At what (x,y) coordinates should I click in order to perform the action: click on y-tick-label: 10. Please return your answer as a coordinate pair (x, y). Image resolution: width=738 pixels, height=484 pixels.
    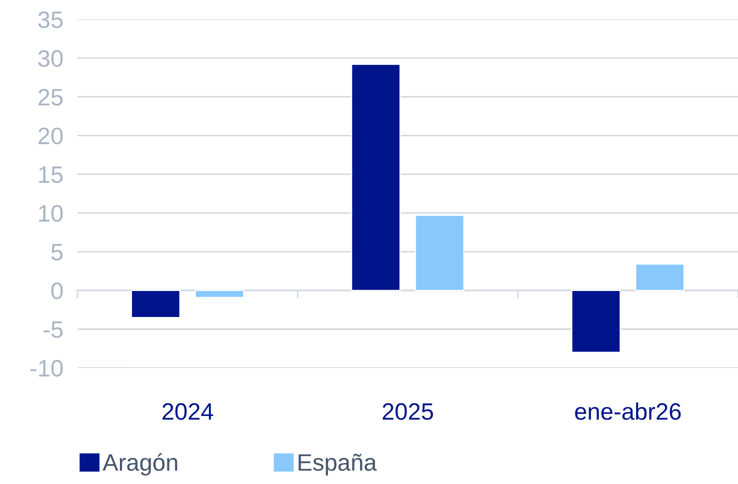
    Looking at the image, I should click on (51, 213).